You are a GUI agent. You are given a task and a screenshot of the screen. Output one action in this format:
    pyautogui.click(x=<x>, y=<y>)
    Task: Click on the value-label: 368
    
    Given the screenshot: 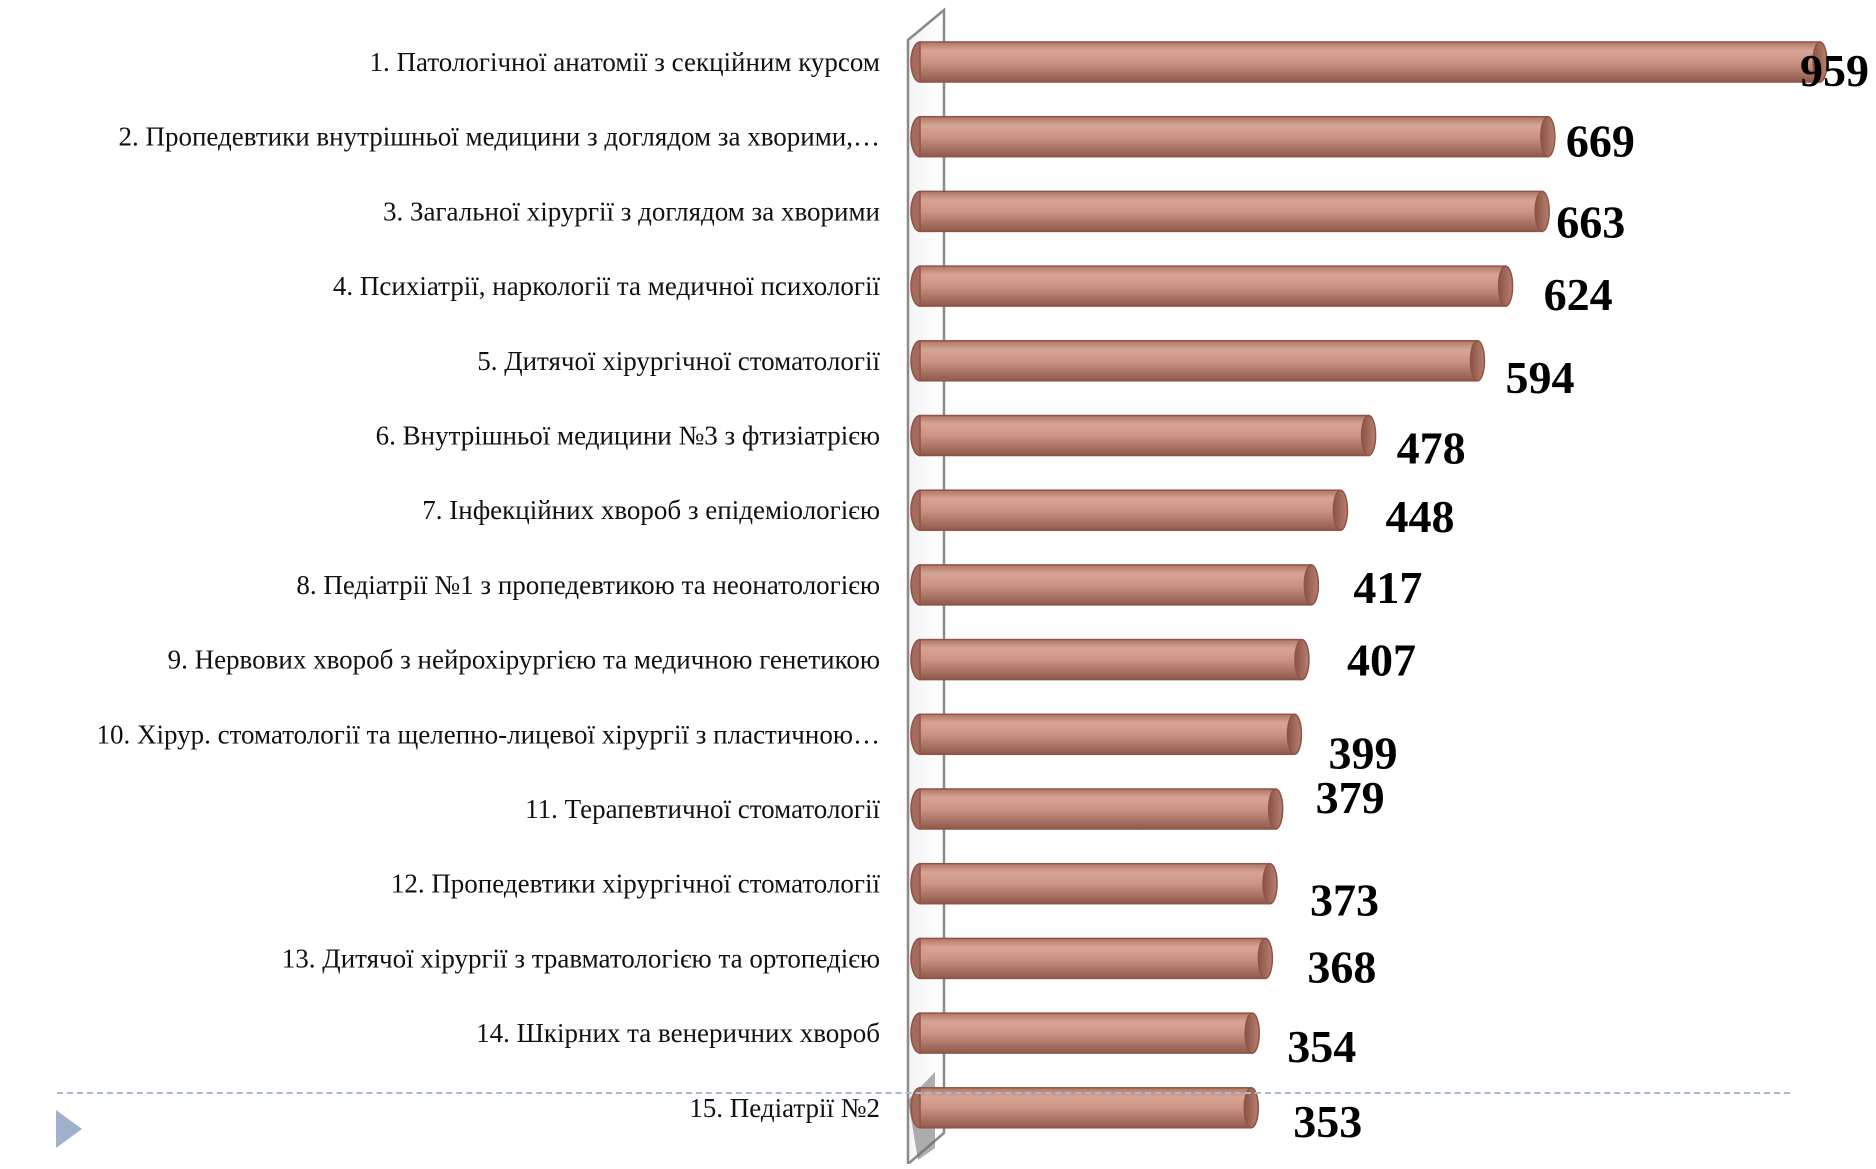 What is the action you would take?
    pyautogui.click(x=1341, y=966)
    